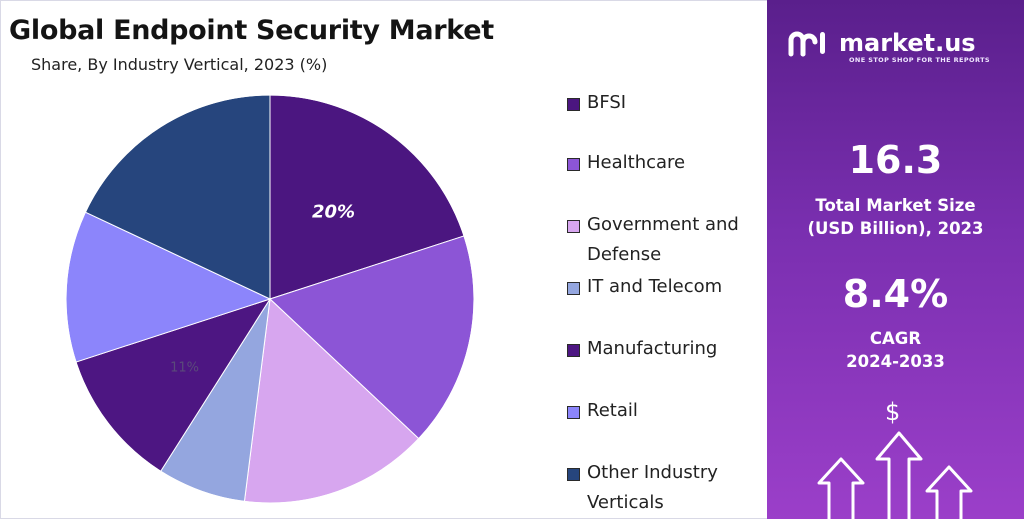 The height and width of the screenshot is (520, 1024). What do you see at coordinates (895, 160) in the screenshot?
I see `market-size-value: 16.3` at bounding box center [895, 160].